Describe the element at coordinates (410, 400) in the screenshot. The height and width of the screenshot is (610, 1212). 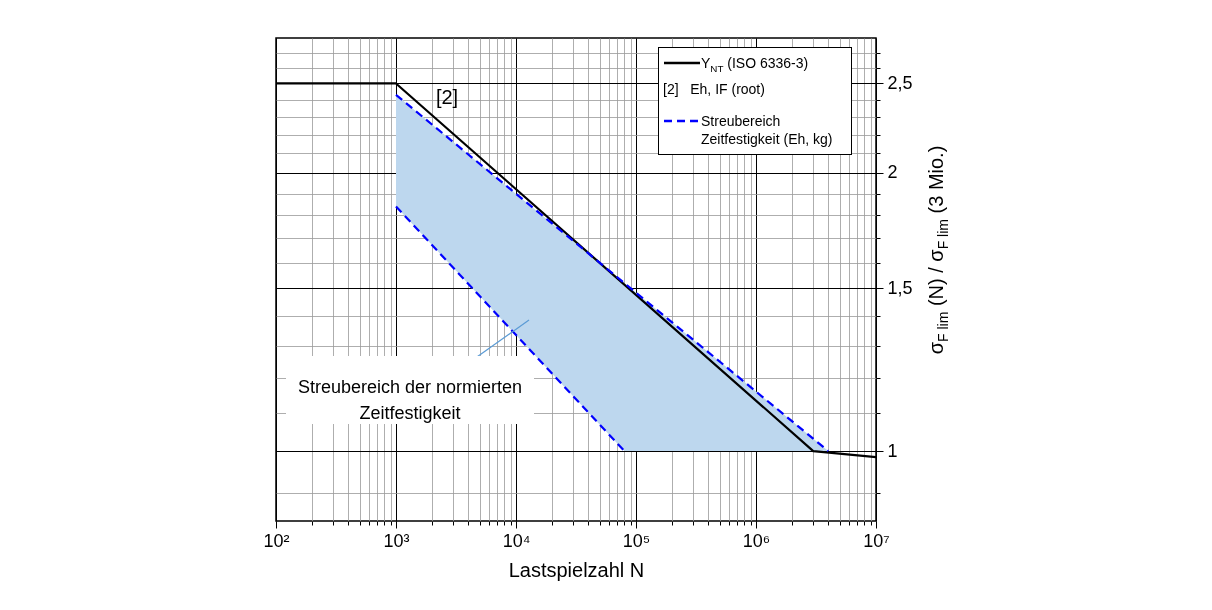
I see `annotation: Streubereich der normierten Zeitfestigkeit` at that location.